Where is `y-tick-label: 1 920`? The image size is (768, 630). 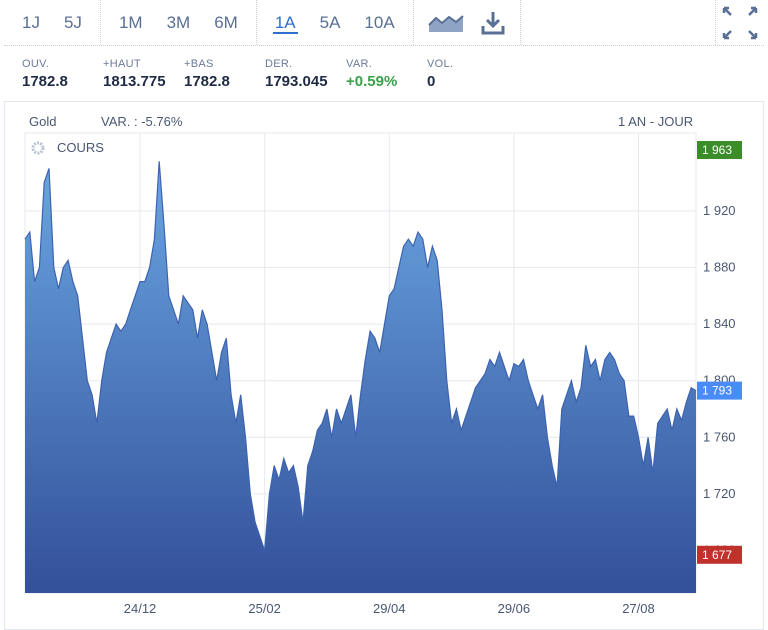 y-tick-label: 1 920 is located at coordinates (719, 210).